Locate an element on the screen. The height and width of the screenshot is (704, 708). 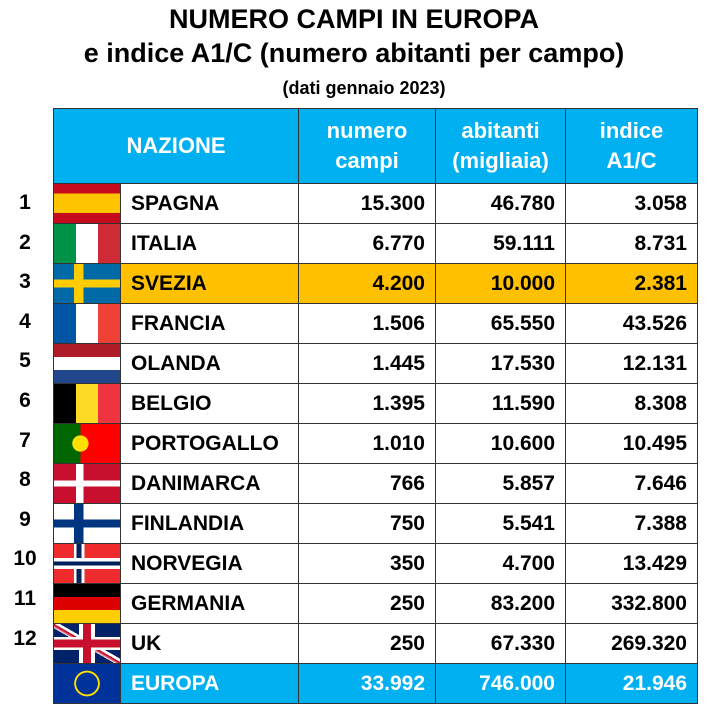
header-nazione: NAZIONE is located at coordinates (176, 146).